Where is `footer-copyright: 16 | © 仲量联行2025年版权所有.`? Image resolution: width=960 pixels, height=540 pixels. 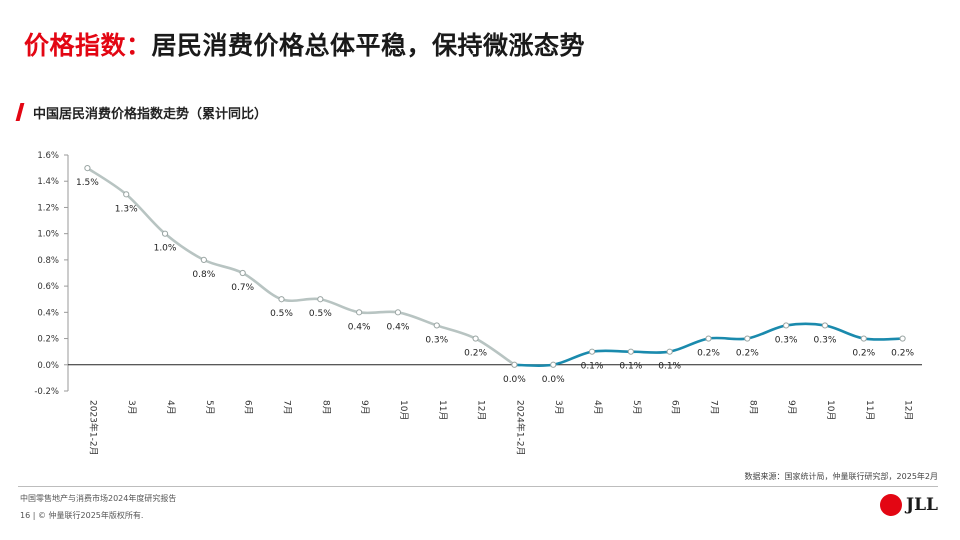
footer-copyright: 16 | © 仲量联行2025年版权所有. is located at coordinates (82, 515).